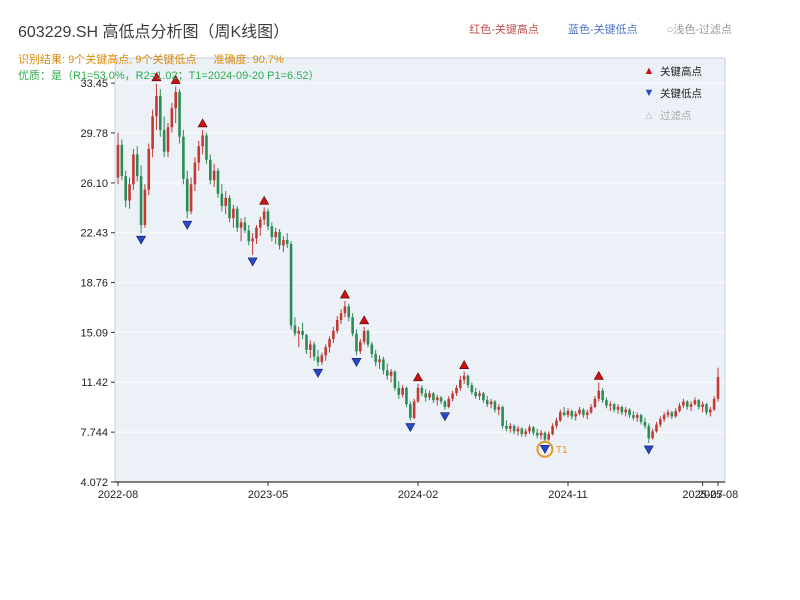  Describe the element at coordinates (681, 93) in the screenshot. I see `plot-legend-low-label: 关键低点` at that location.